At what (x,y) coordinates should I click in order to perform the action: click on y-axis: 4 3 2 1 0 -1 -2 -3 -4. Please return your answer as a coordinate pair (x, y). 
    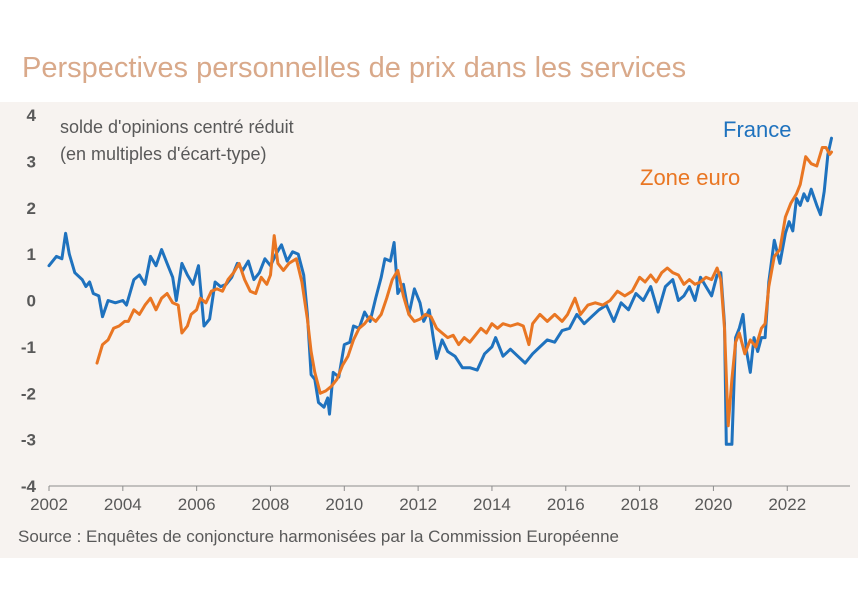
    Looking at the image, I should click on (29, 301).